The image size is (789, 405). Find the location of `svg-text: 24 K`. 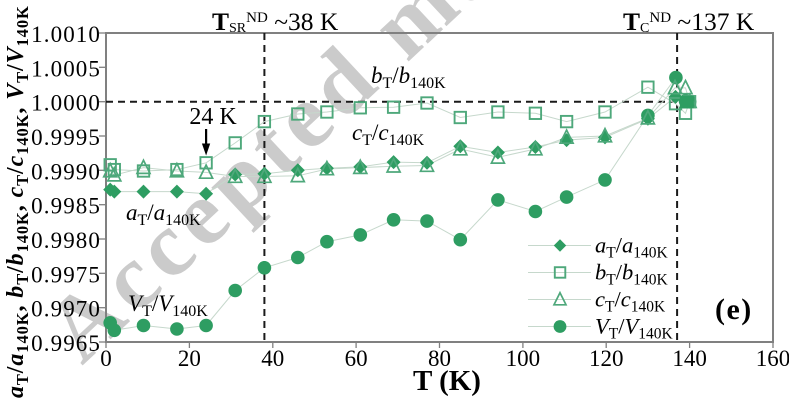

svg-text: 24 K is located at coordinates (213, 117).